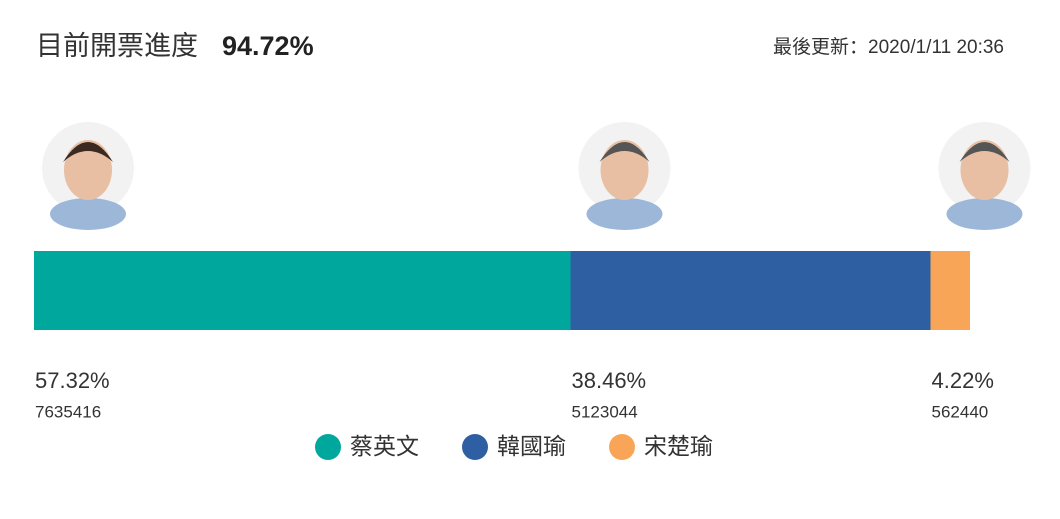 This screenshot has height=519, width=1060. What do you see at coordinates (72, 380) in the screenshot?
I see `value-label: 57.32%` at bounding box center [72, 380].